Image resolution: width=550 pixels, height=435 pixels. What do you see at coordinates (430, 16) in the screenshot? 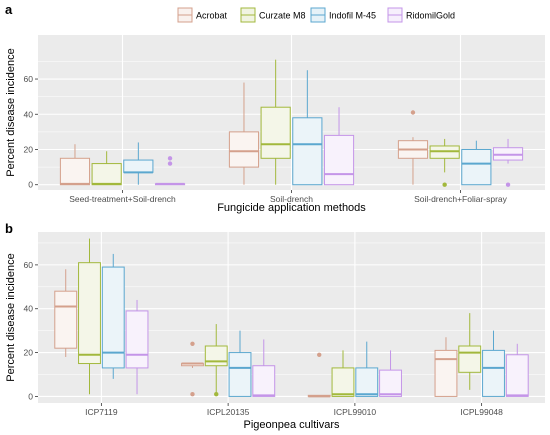
I see `legend-label-4: RidomilGold` at bounding box center [430, 16].